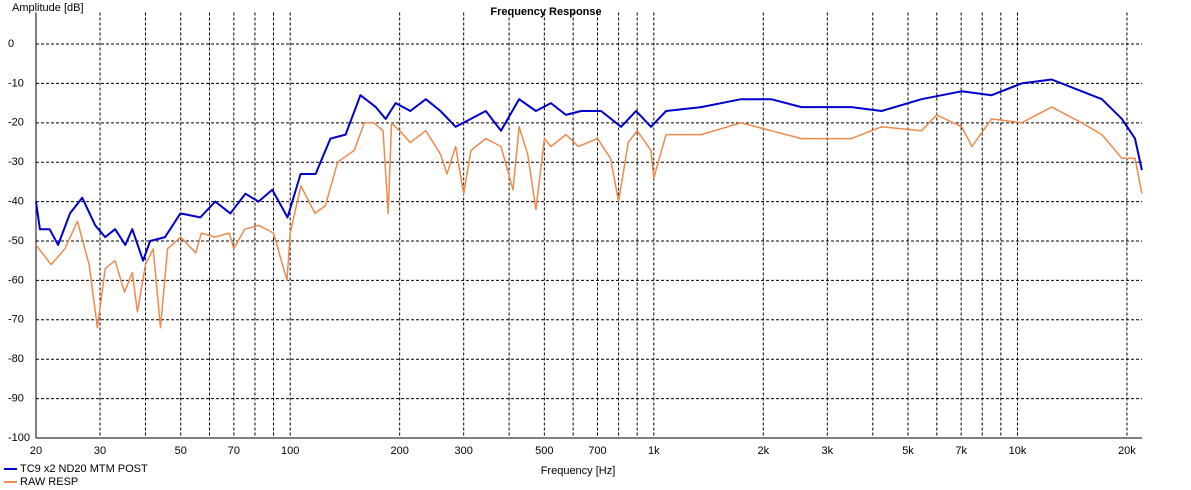 The height and width of the screenshot is (490, 1191). What do you see at coordinates (1018, 451) in the screenshot?
I see `x-tick-label: 10k` at bounding box center [1018, 451].